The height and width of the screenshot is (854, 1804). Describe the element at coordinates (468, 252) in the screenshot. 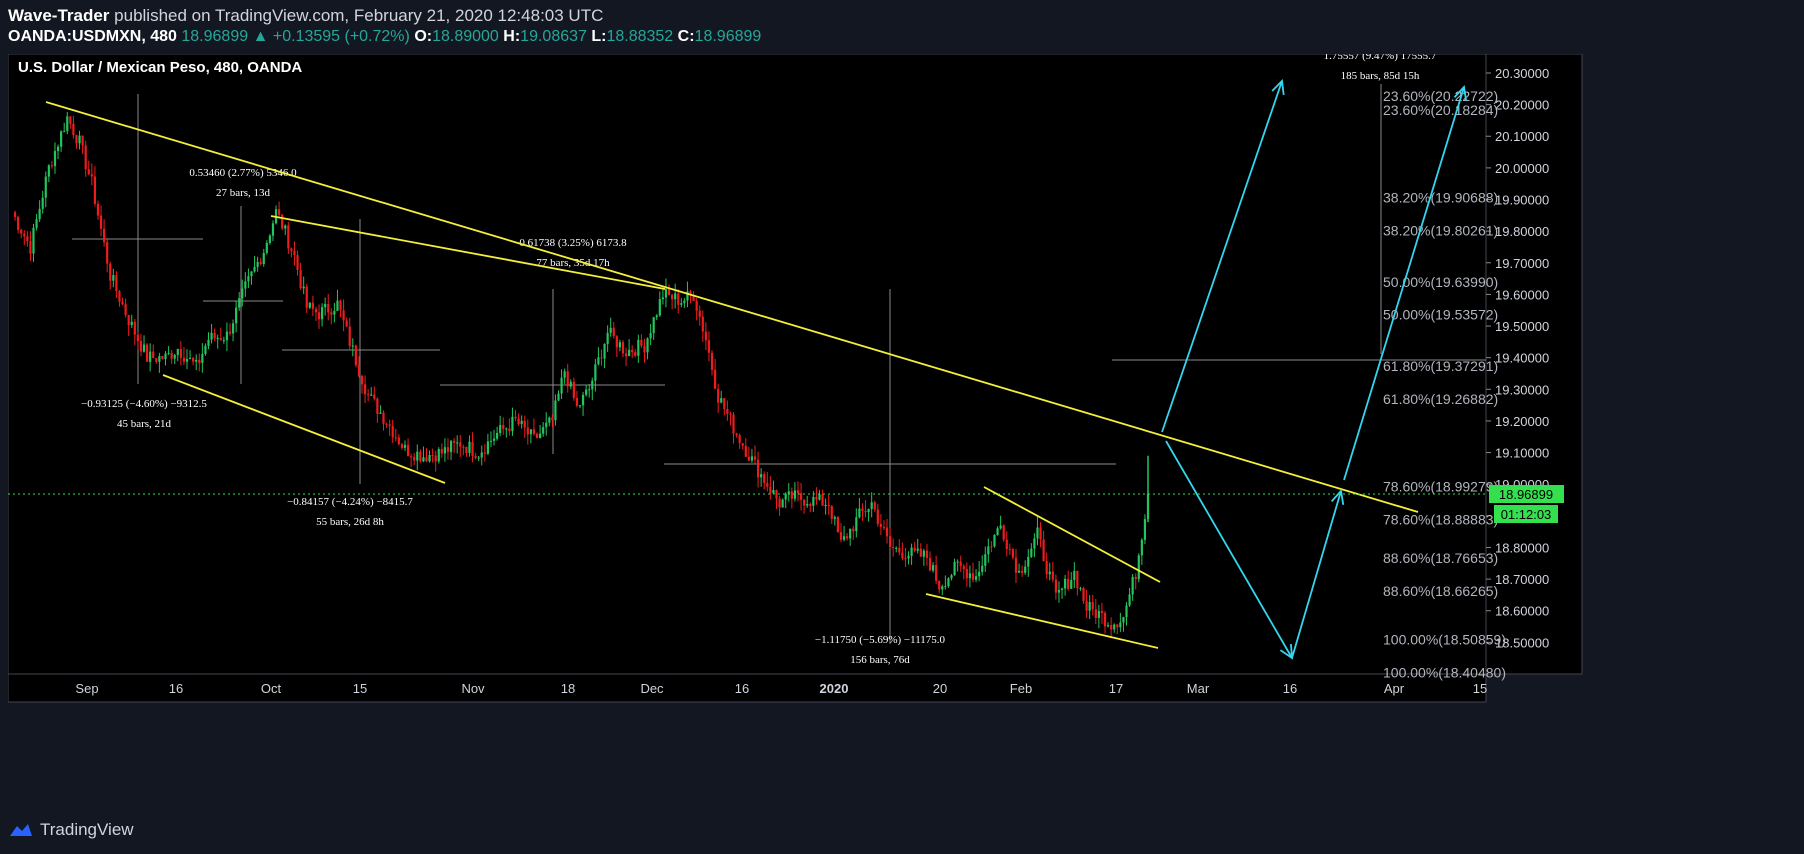

I see `trendline-channel-top` at that location.